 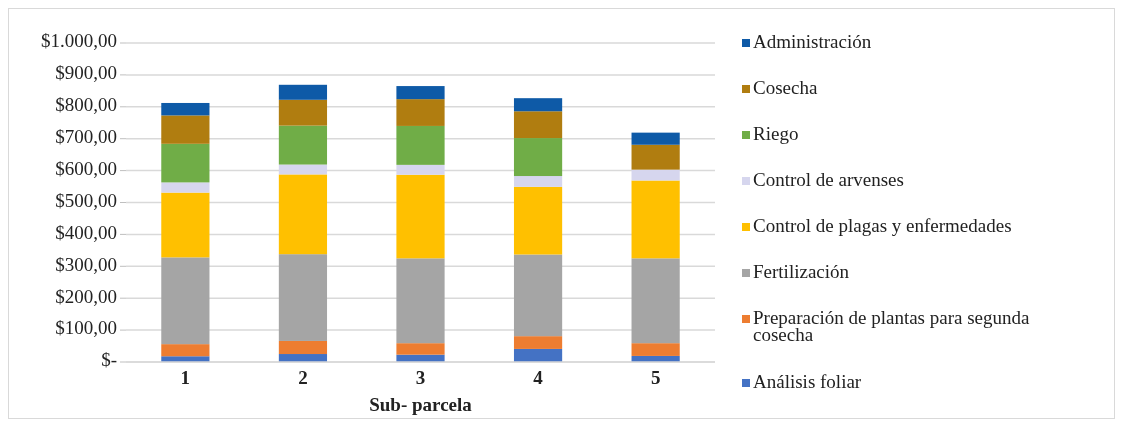 What do you see at coordinates (79, 41) in the screenshot?
I see `y-tick-label: $1.000,00` at bounding box center [79, 41].